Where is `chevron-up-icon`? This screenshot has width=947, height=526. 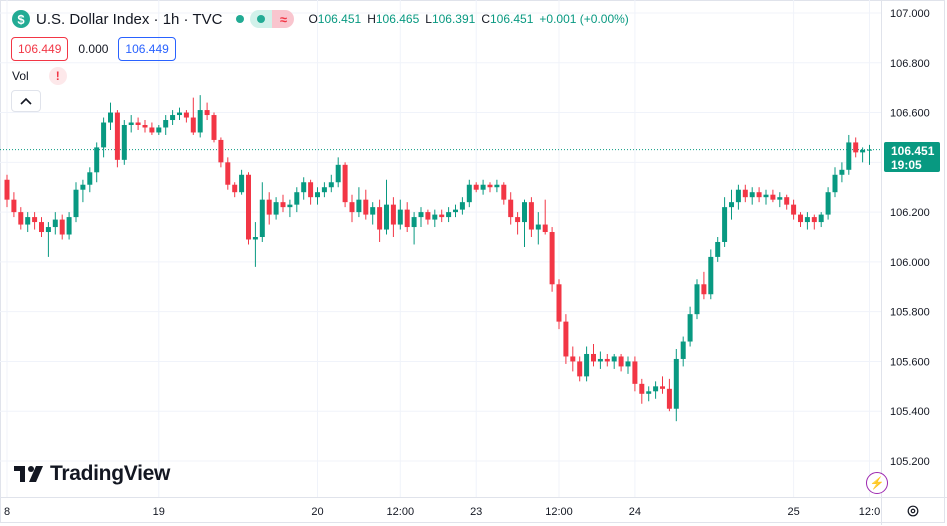
chevron-up-icon is located at coordinates (26, 101).